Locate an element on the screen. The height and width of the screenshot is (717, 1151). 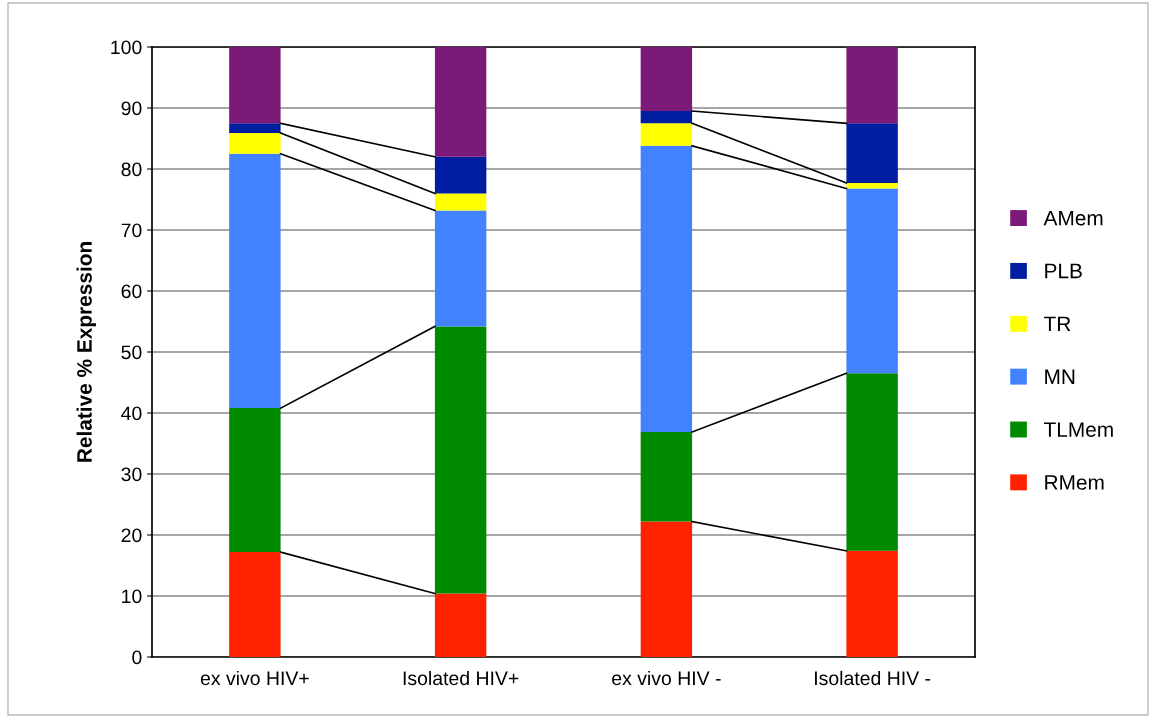
y-tick-label: 80 is located at coordinates (131, 169).